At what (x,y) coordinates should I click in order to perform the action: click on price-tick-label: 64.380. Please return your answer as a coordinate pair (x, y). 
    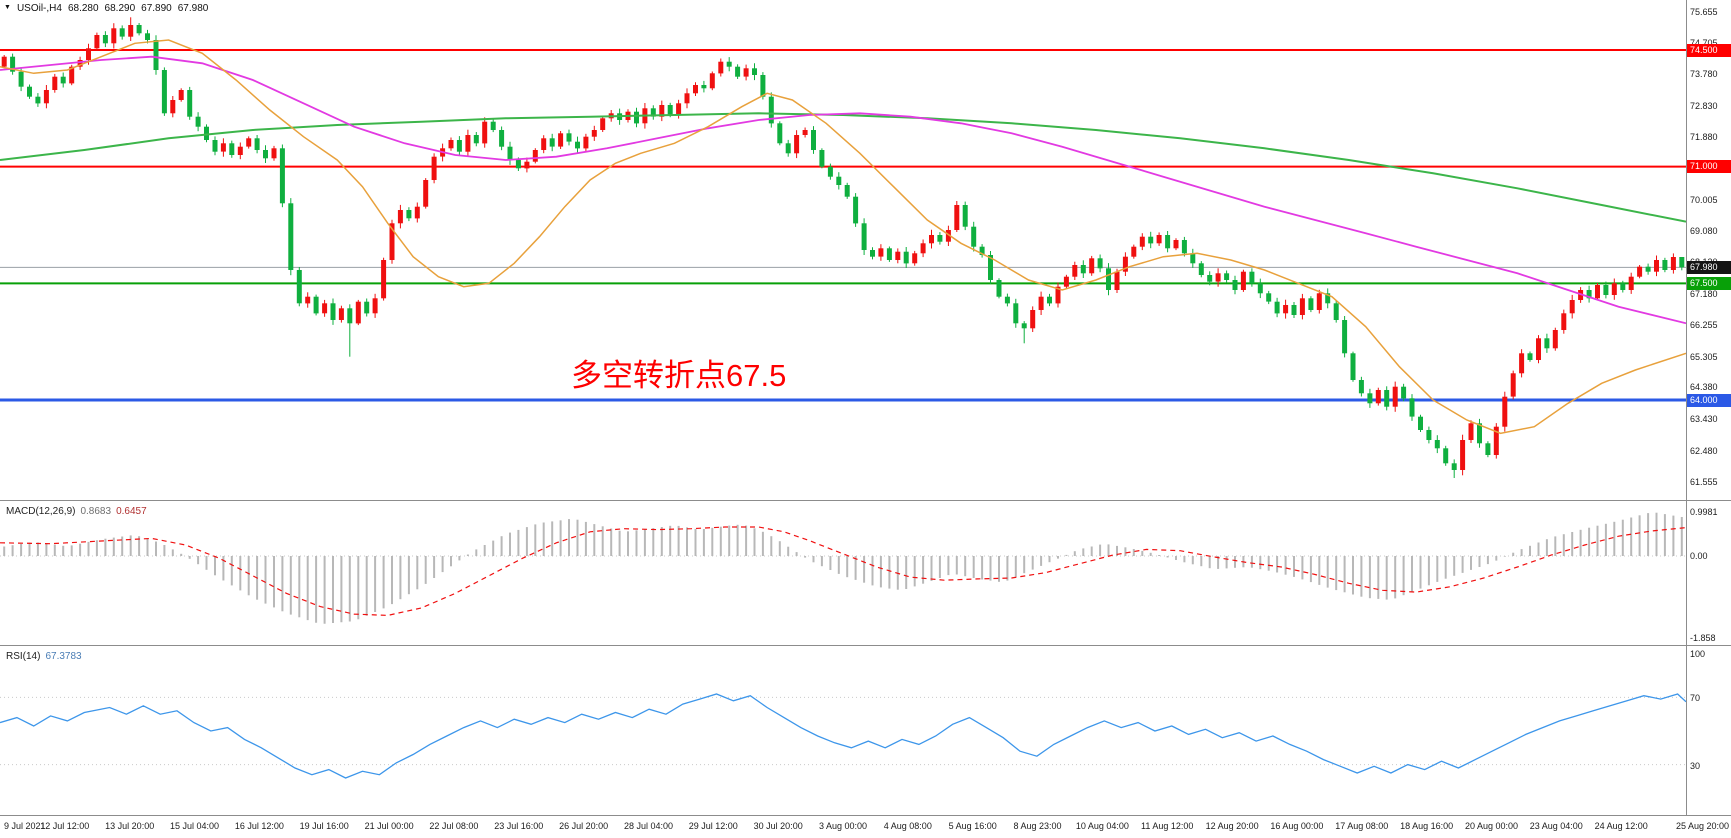
    Looking at the image, I should click on (1704, 387).